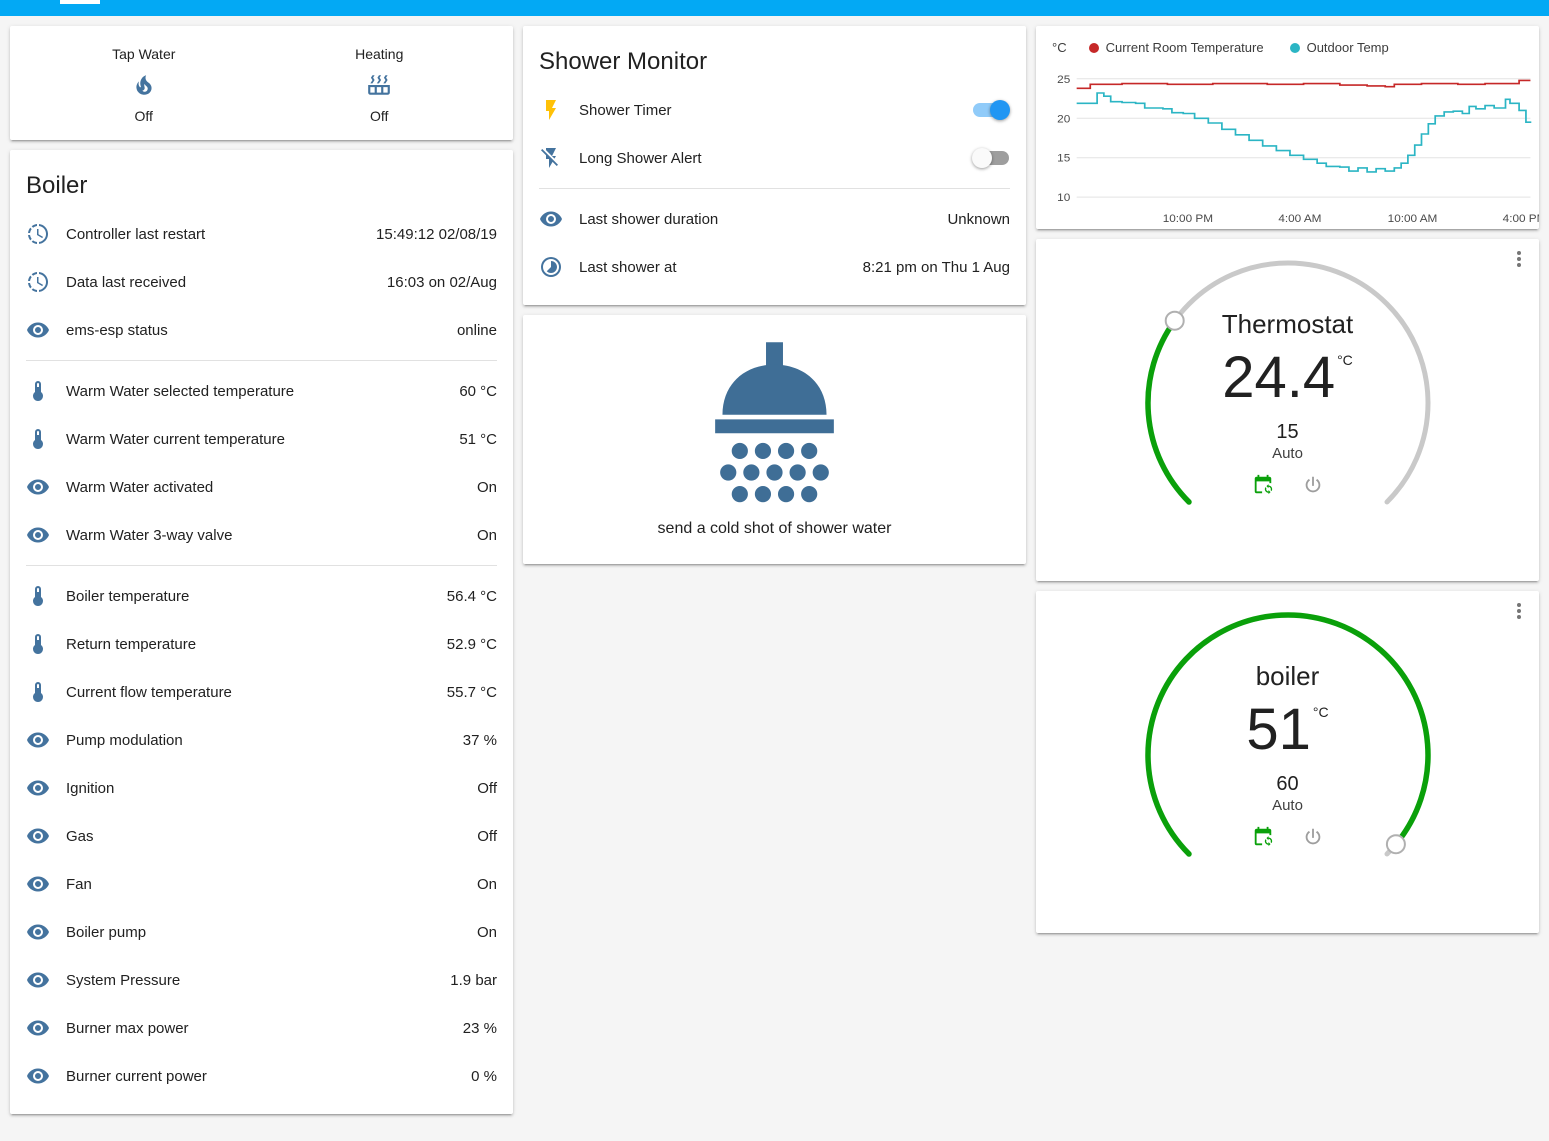 Image resolution: width=1549 pixels, height=1141 pixels. What do you see at coordinates (1298, 149) in the screenshot?
I see `temperature-history-plot: 25 20 15 10 10:00 PM 4:00 AM 10:00 AM 4:00 PM` at bounding box center [1298, 149].